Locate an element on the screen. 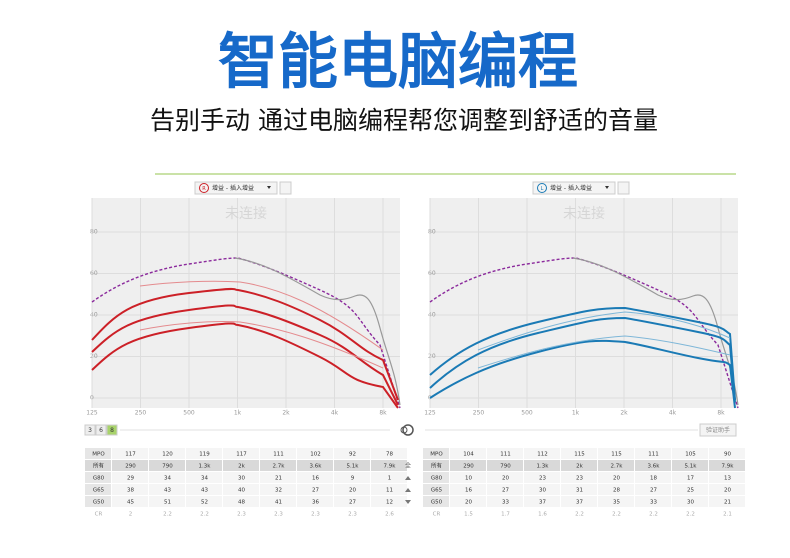 The image size is (790, 558). table-cell-text: G80 is located at coordinates (99, 479).